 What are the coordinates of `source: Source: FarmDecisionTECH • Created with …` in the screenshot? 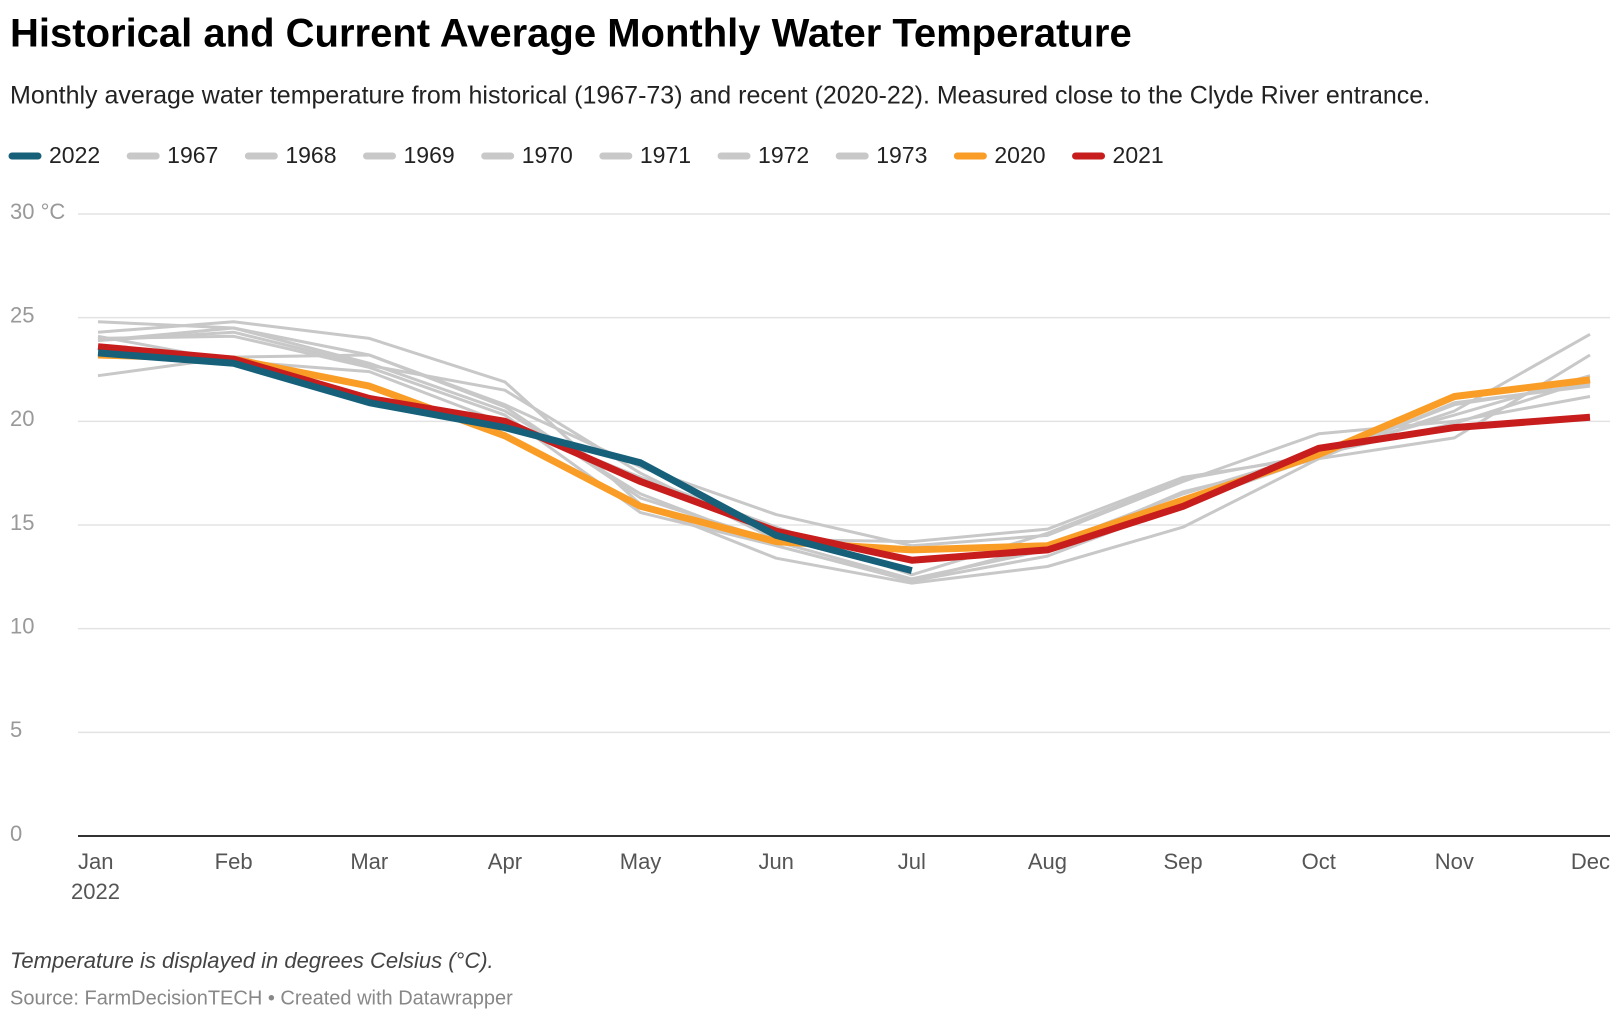 It's located at (261, 998).